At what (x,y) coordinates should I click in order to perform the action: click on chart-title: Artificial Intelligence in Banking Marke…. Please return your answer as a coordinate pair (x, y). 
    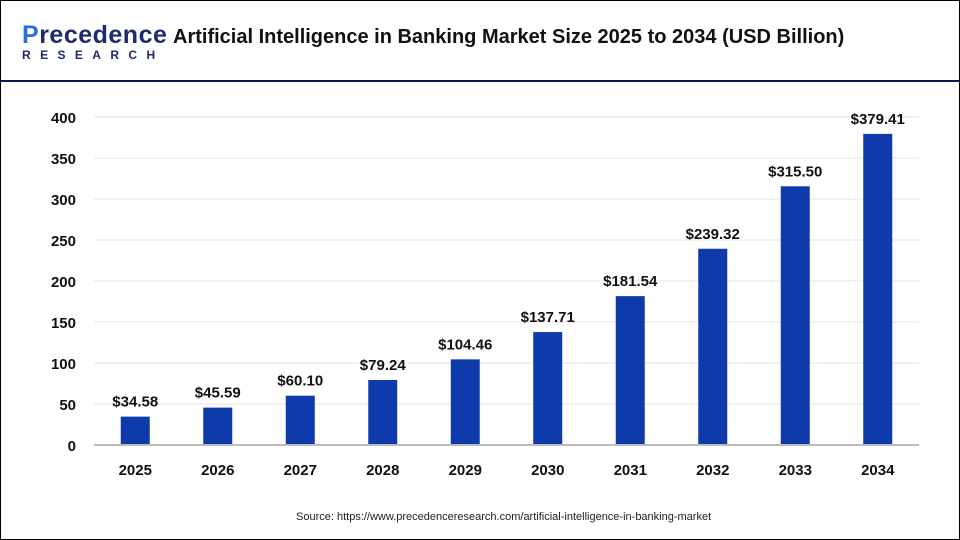
    Looking at the image, I should click on (509, 37).